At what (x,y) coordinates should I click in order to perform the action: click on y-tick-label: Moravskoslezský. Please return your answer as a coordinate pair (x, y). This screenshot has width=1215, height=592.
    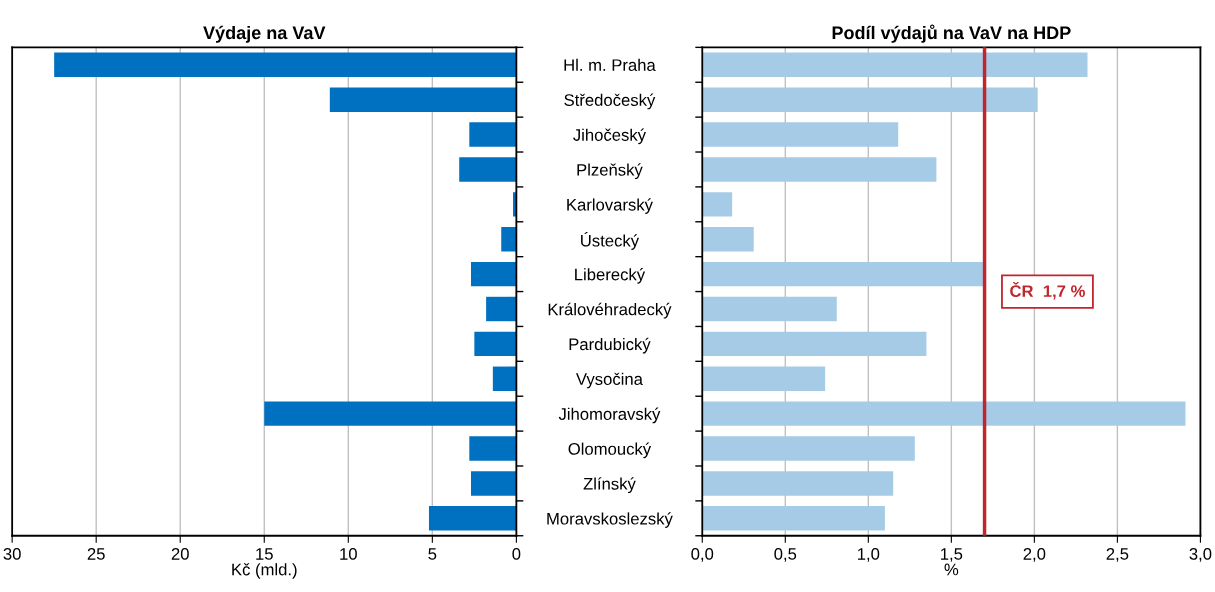
    Looking at the image, I should click on (610, 520).